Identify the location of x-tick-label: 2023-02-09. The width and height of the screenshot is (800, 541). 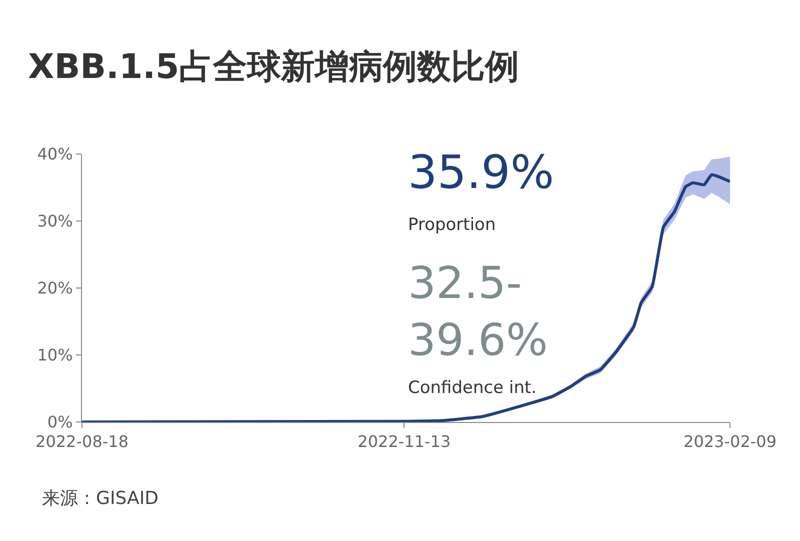
(730, 442).